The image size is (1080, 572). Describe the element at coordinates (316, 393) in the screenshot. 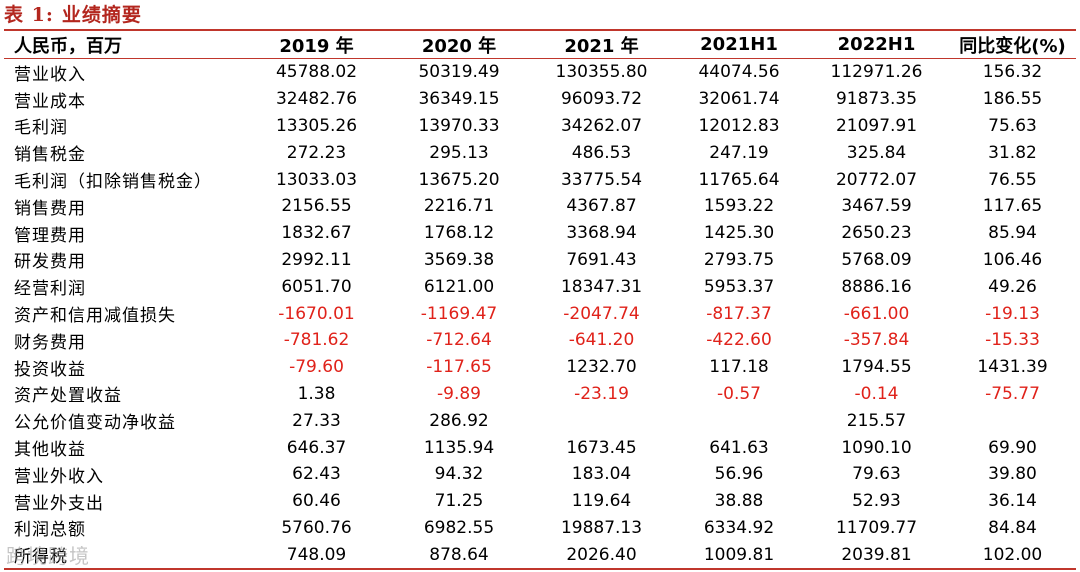

I see `table-cell: 1.38` at that location.